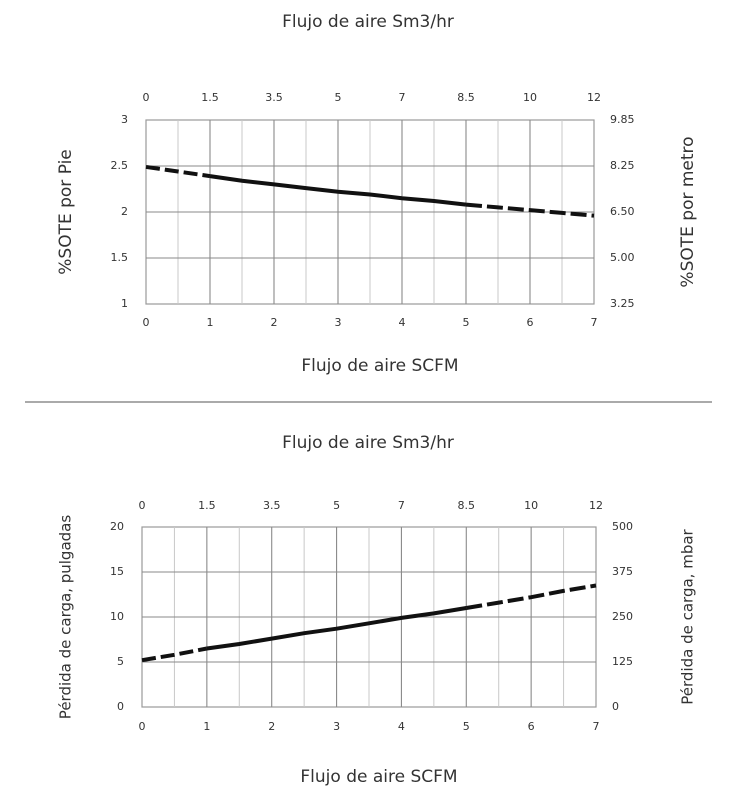 The image size is (737, 800). Describe the element at coordinates (120, 661) in the screenshot. I see `y-tick-label: 5` at that location.